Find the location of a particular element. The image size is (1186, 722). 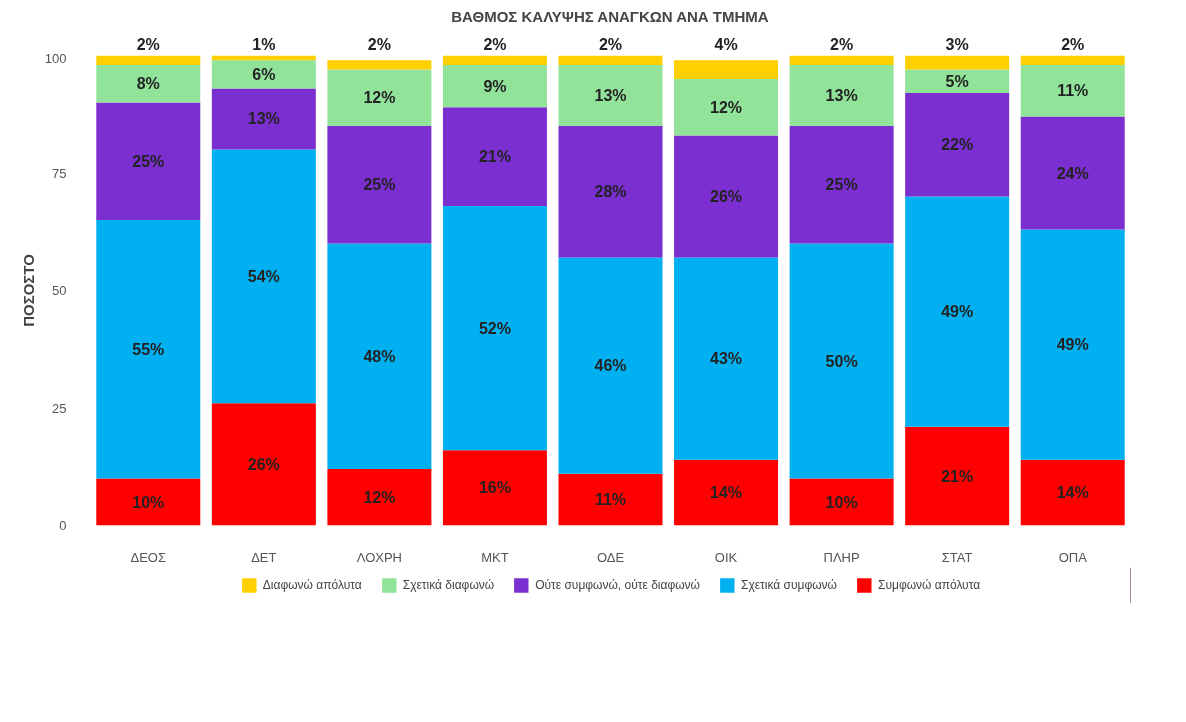

data-label: 55% is located at coordinates (148, 349).